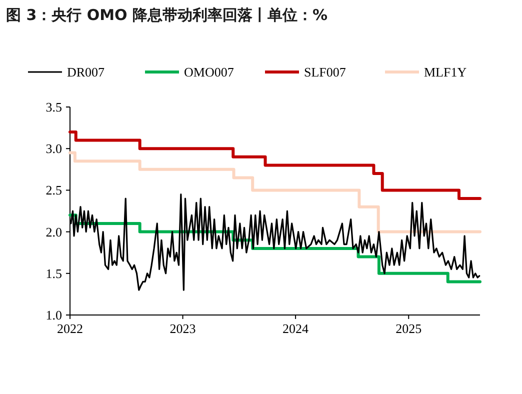 This screenshot has width=522, height=394. Describe the element at coordinates (296, 328) in the screenshot. I see `x-tick-label: 2024` at that location.